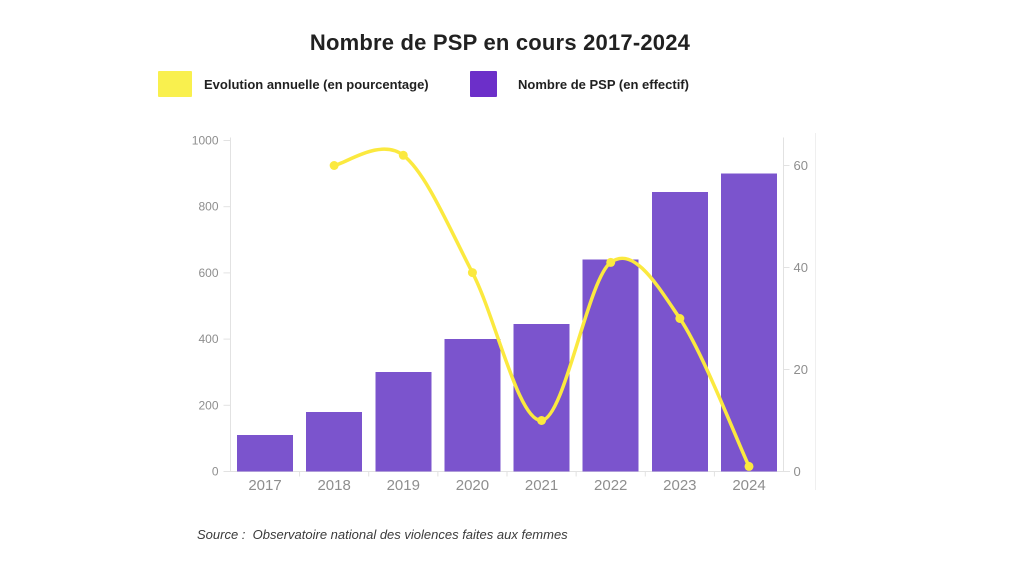  I want to click on line-point-2022, so click(611, 262).